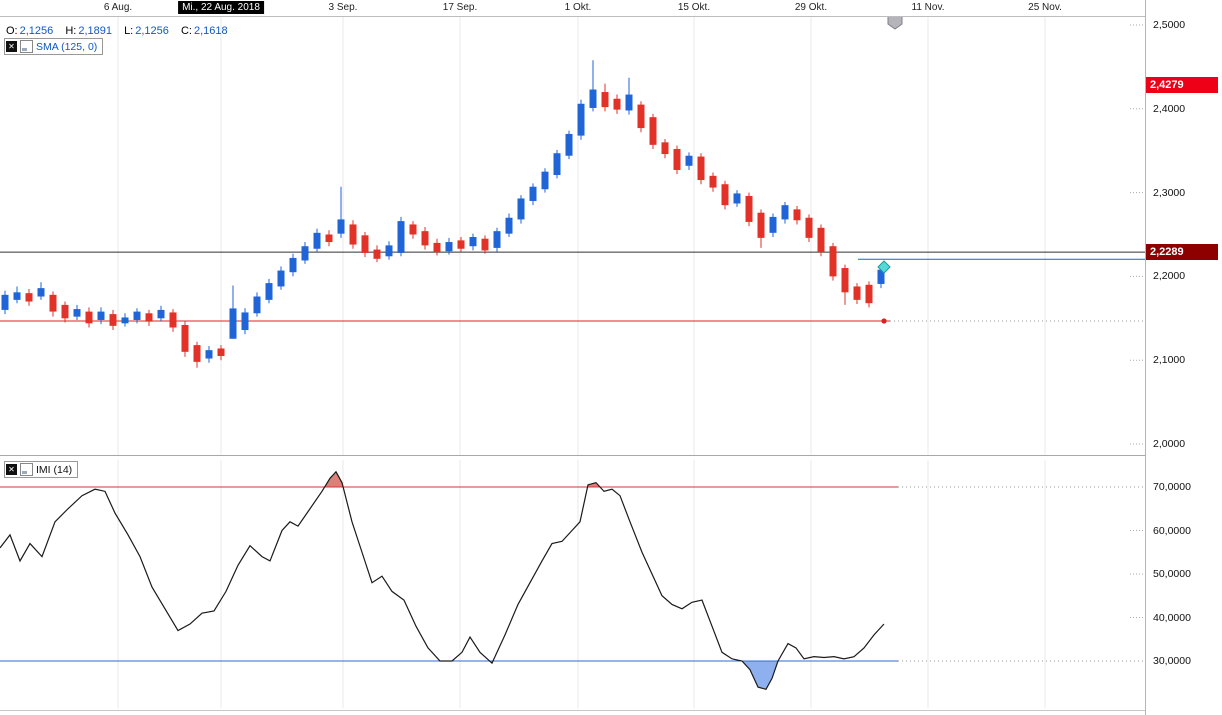 The height and width of the screenshot is (715, 1222). Describe the element at coordinates (67, 46) in the screenshot. I see `sma-indicator-label: SMA (125, 0)` at that location.